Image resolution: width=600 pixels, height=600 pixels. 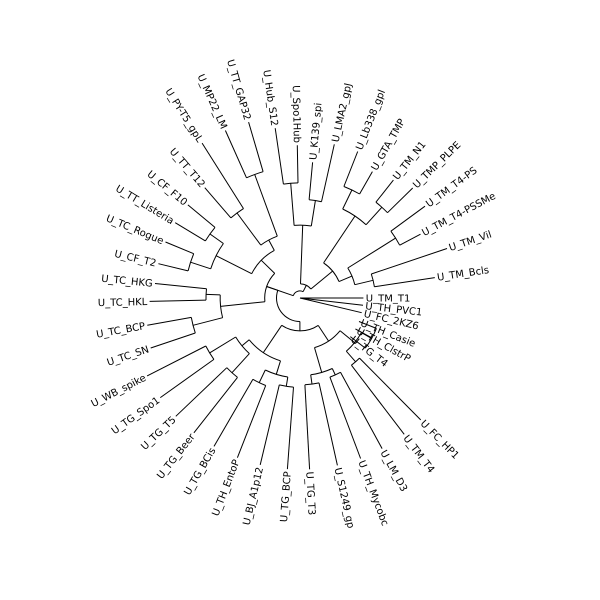 I want to click on leaf-label: U_TG_BCis, so click(x=200, y=471).